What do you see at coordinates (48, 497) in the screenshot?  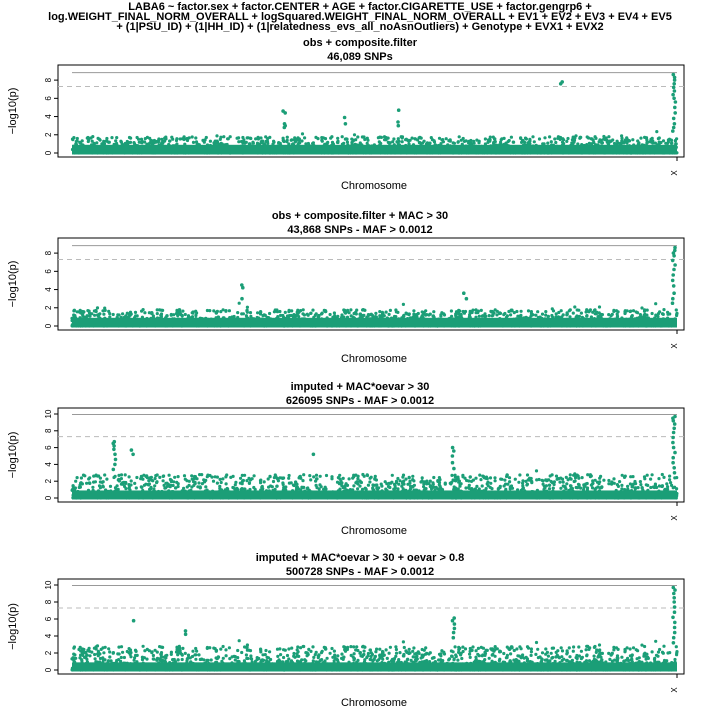 I see `y-tick-label: 0` at bounding box center [48, 497].